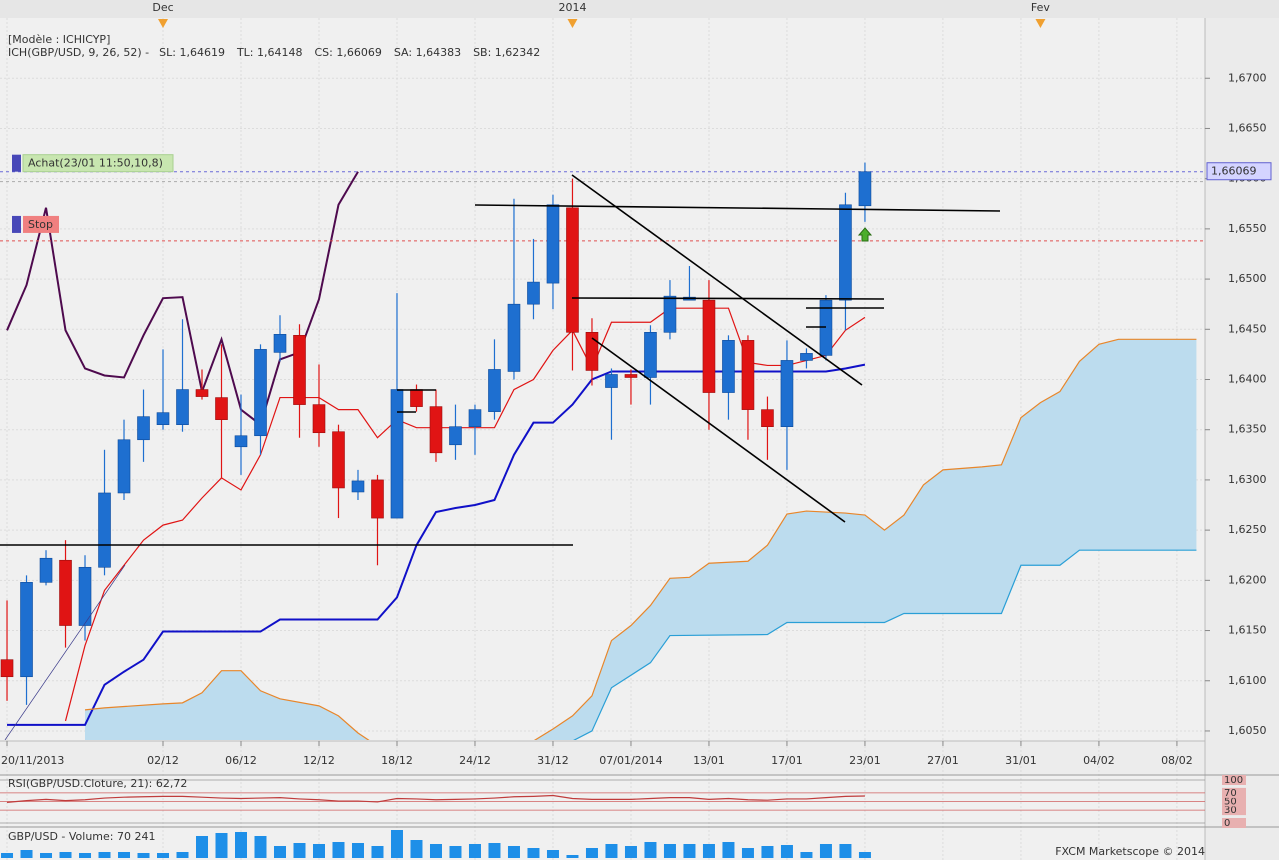  What do you see at coordinates (97, 783) in the screenshot?
I see `rsi-title: RSI(GBP/USD.Cloture, 21): 62,72` at bounding box center [97, 783].